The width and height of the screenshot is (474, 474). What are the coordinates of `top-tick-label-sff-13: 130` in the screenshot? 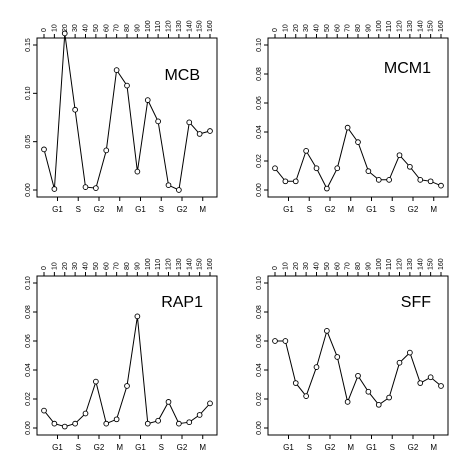 It's located at (410, 264).